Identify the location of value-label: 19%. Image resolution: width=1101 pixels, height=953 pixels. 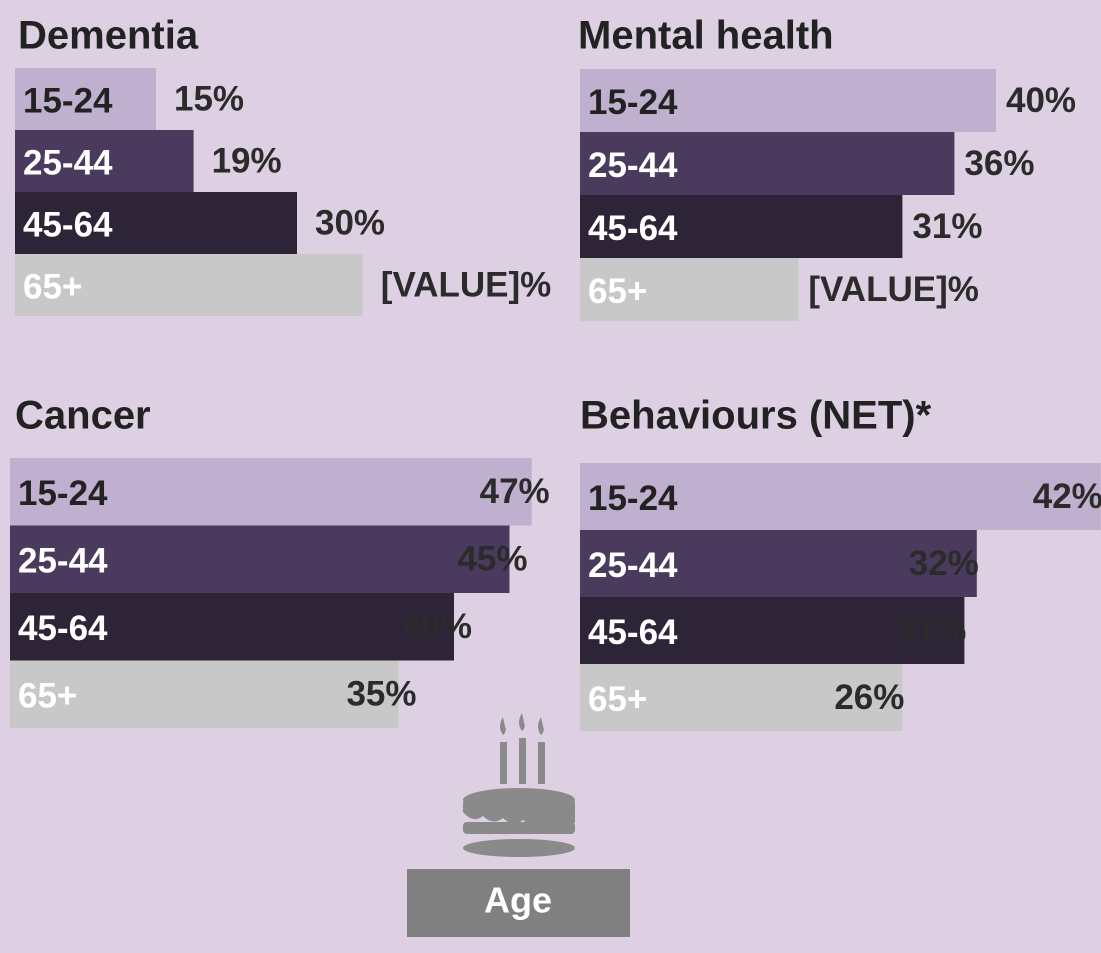
(247, 160).